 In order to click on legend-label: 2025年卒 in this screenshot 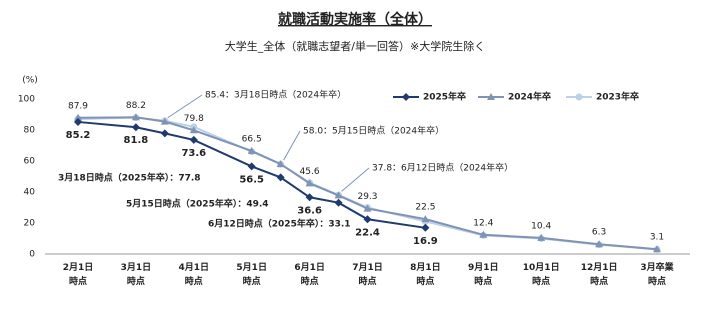, I will do `click(444, 97)`.